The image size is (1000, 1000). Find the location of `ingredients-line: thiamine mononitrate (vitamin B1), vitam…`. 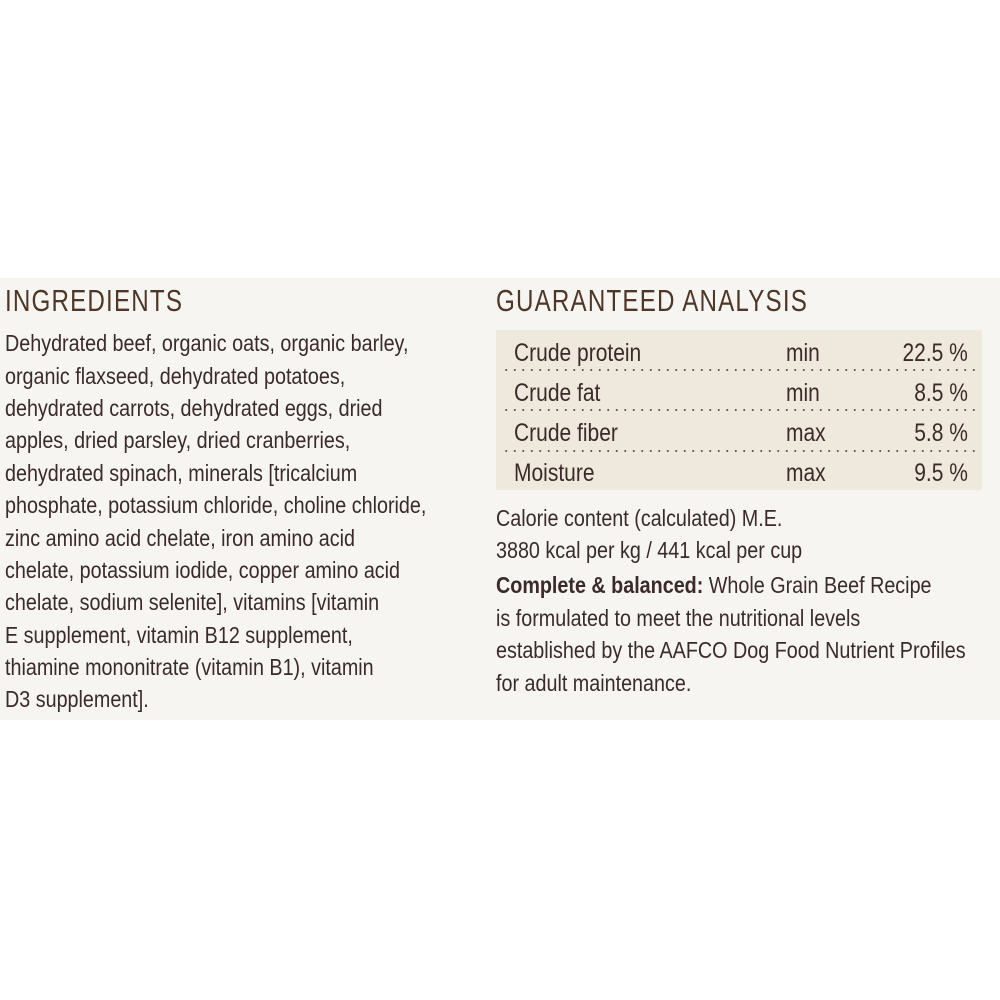

ingredients-line: thiamine mononitrate (vitamin B1), vitam… is located at coordinates (189, 667).